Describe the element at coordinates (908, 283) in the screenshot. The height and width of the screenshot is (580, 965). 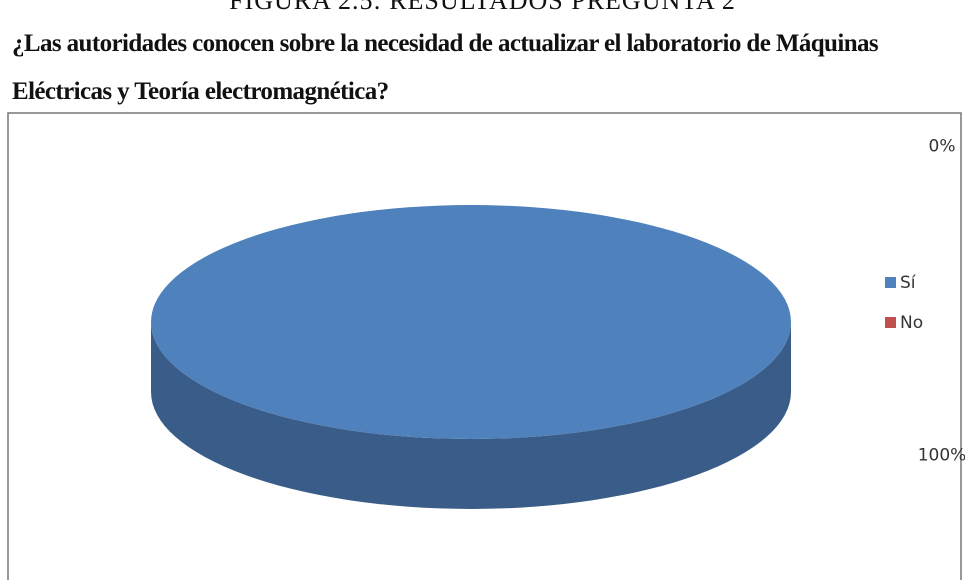
I see `legend-label: Sí` at that location.